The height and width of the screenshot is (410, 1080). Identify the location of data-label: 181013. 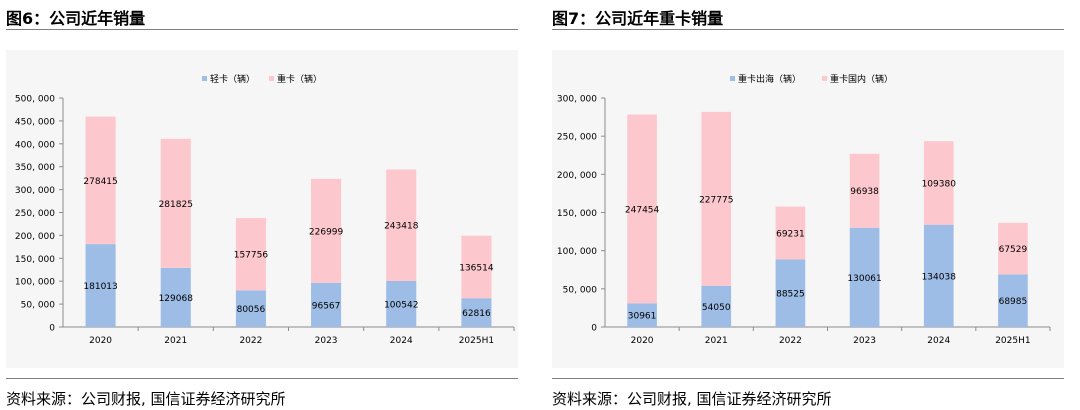
(100, 287).